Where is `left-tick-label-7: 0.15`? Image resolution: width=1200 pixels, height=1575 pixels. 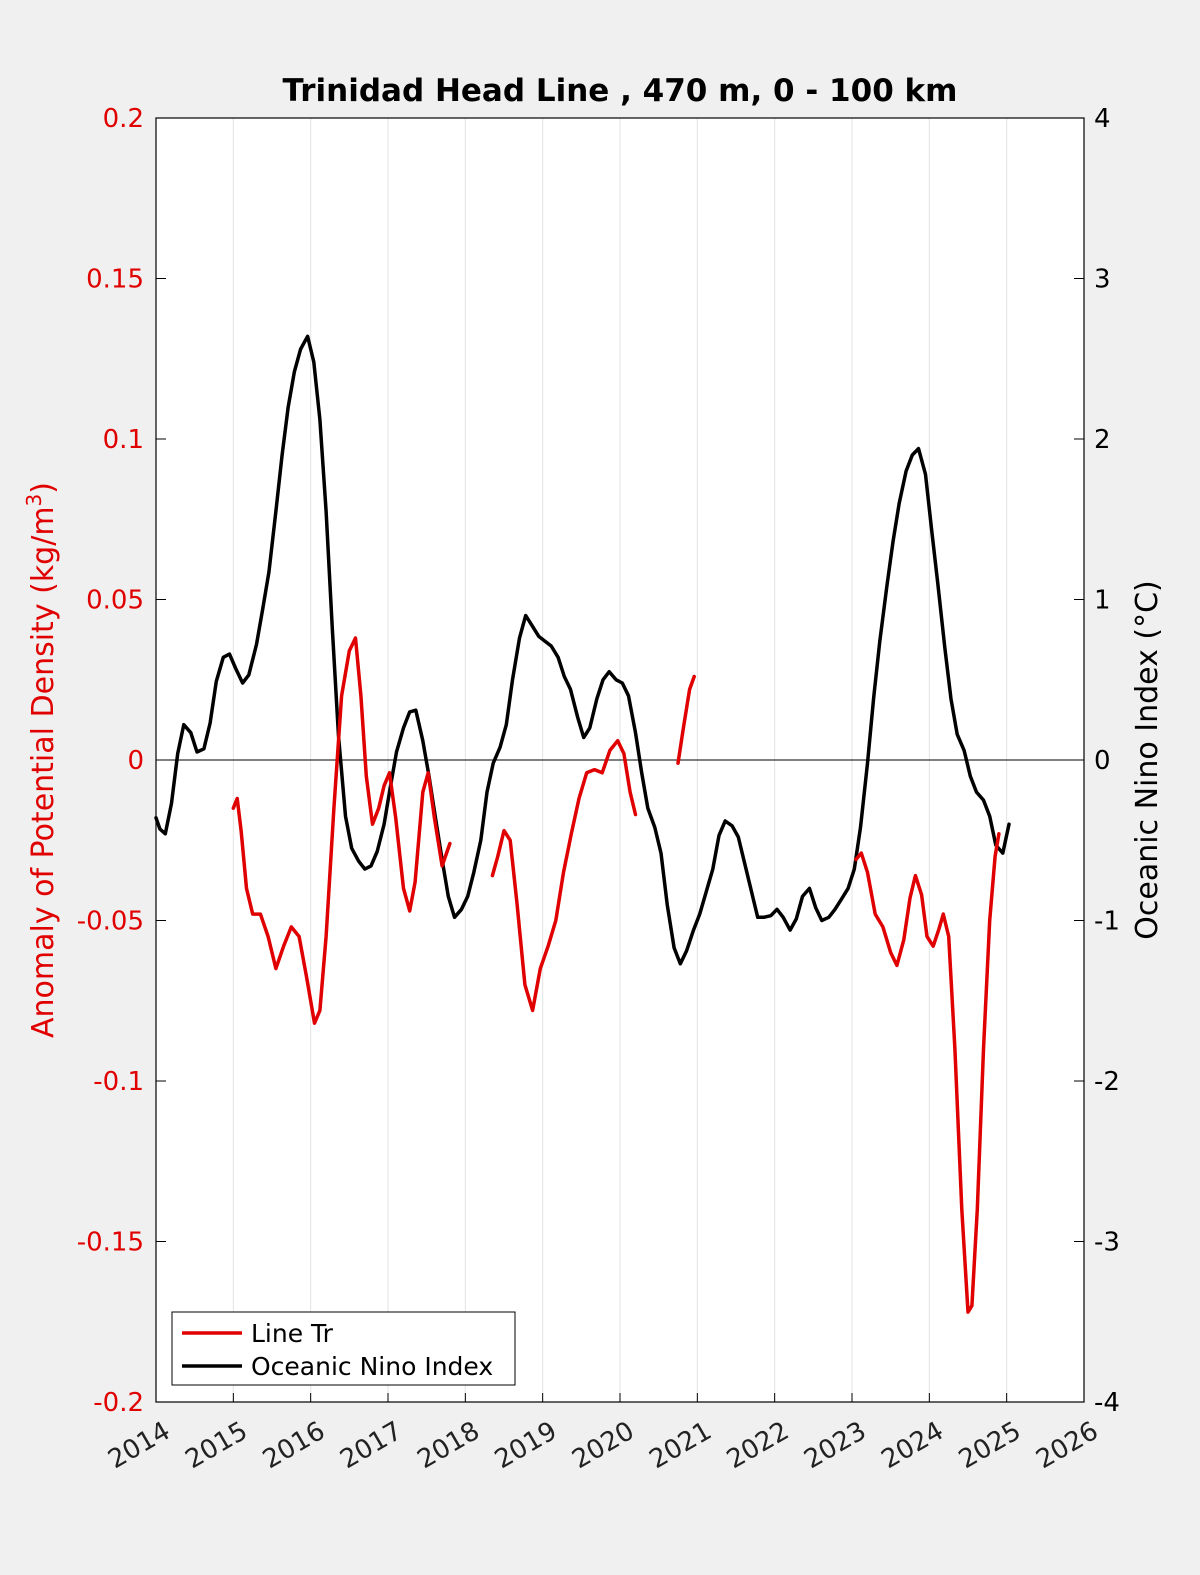
left-tick-label-7: 0.15 is located at coordinates (115, 280).